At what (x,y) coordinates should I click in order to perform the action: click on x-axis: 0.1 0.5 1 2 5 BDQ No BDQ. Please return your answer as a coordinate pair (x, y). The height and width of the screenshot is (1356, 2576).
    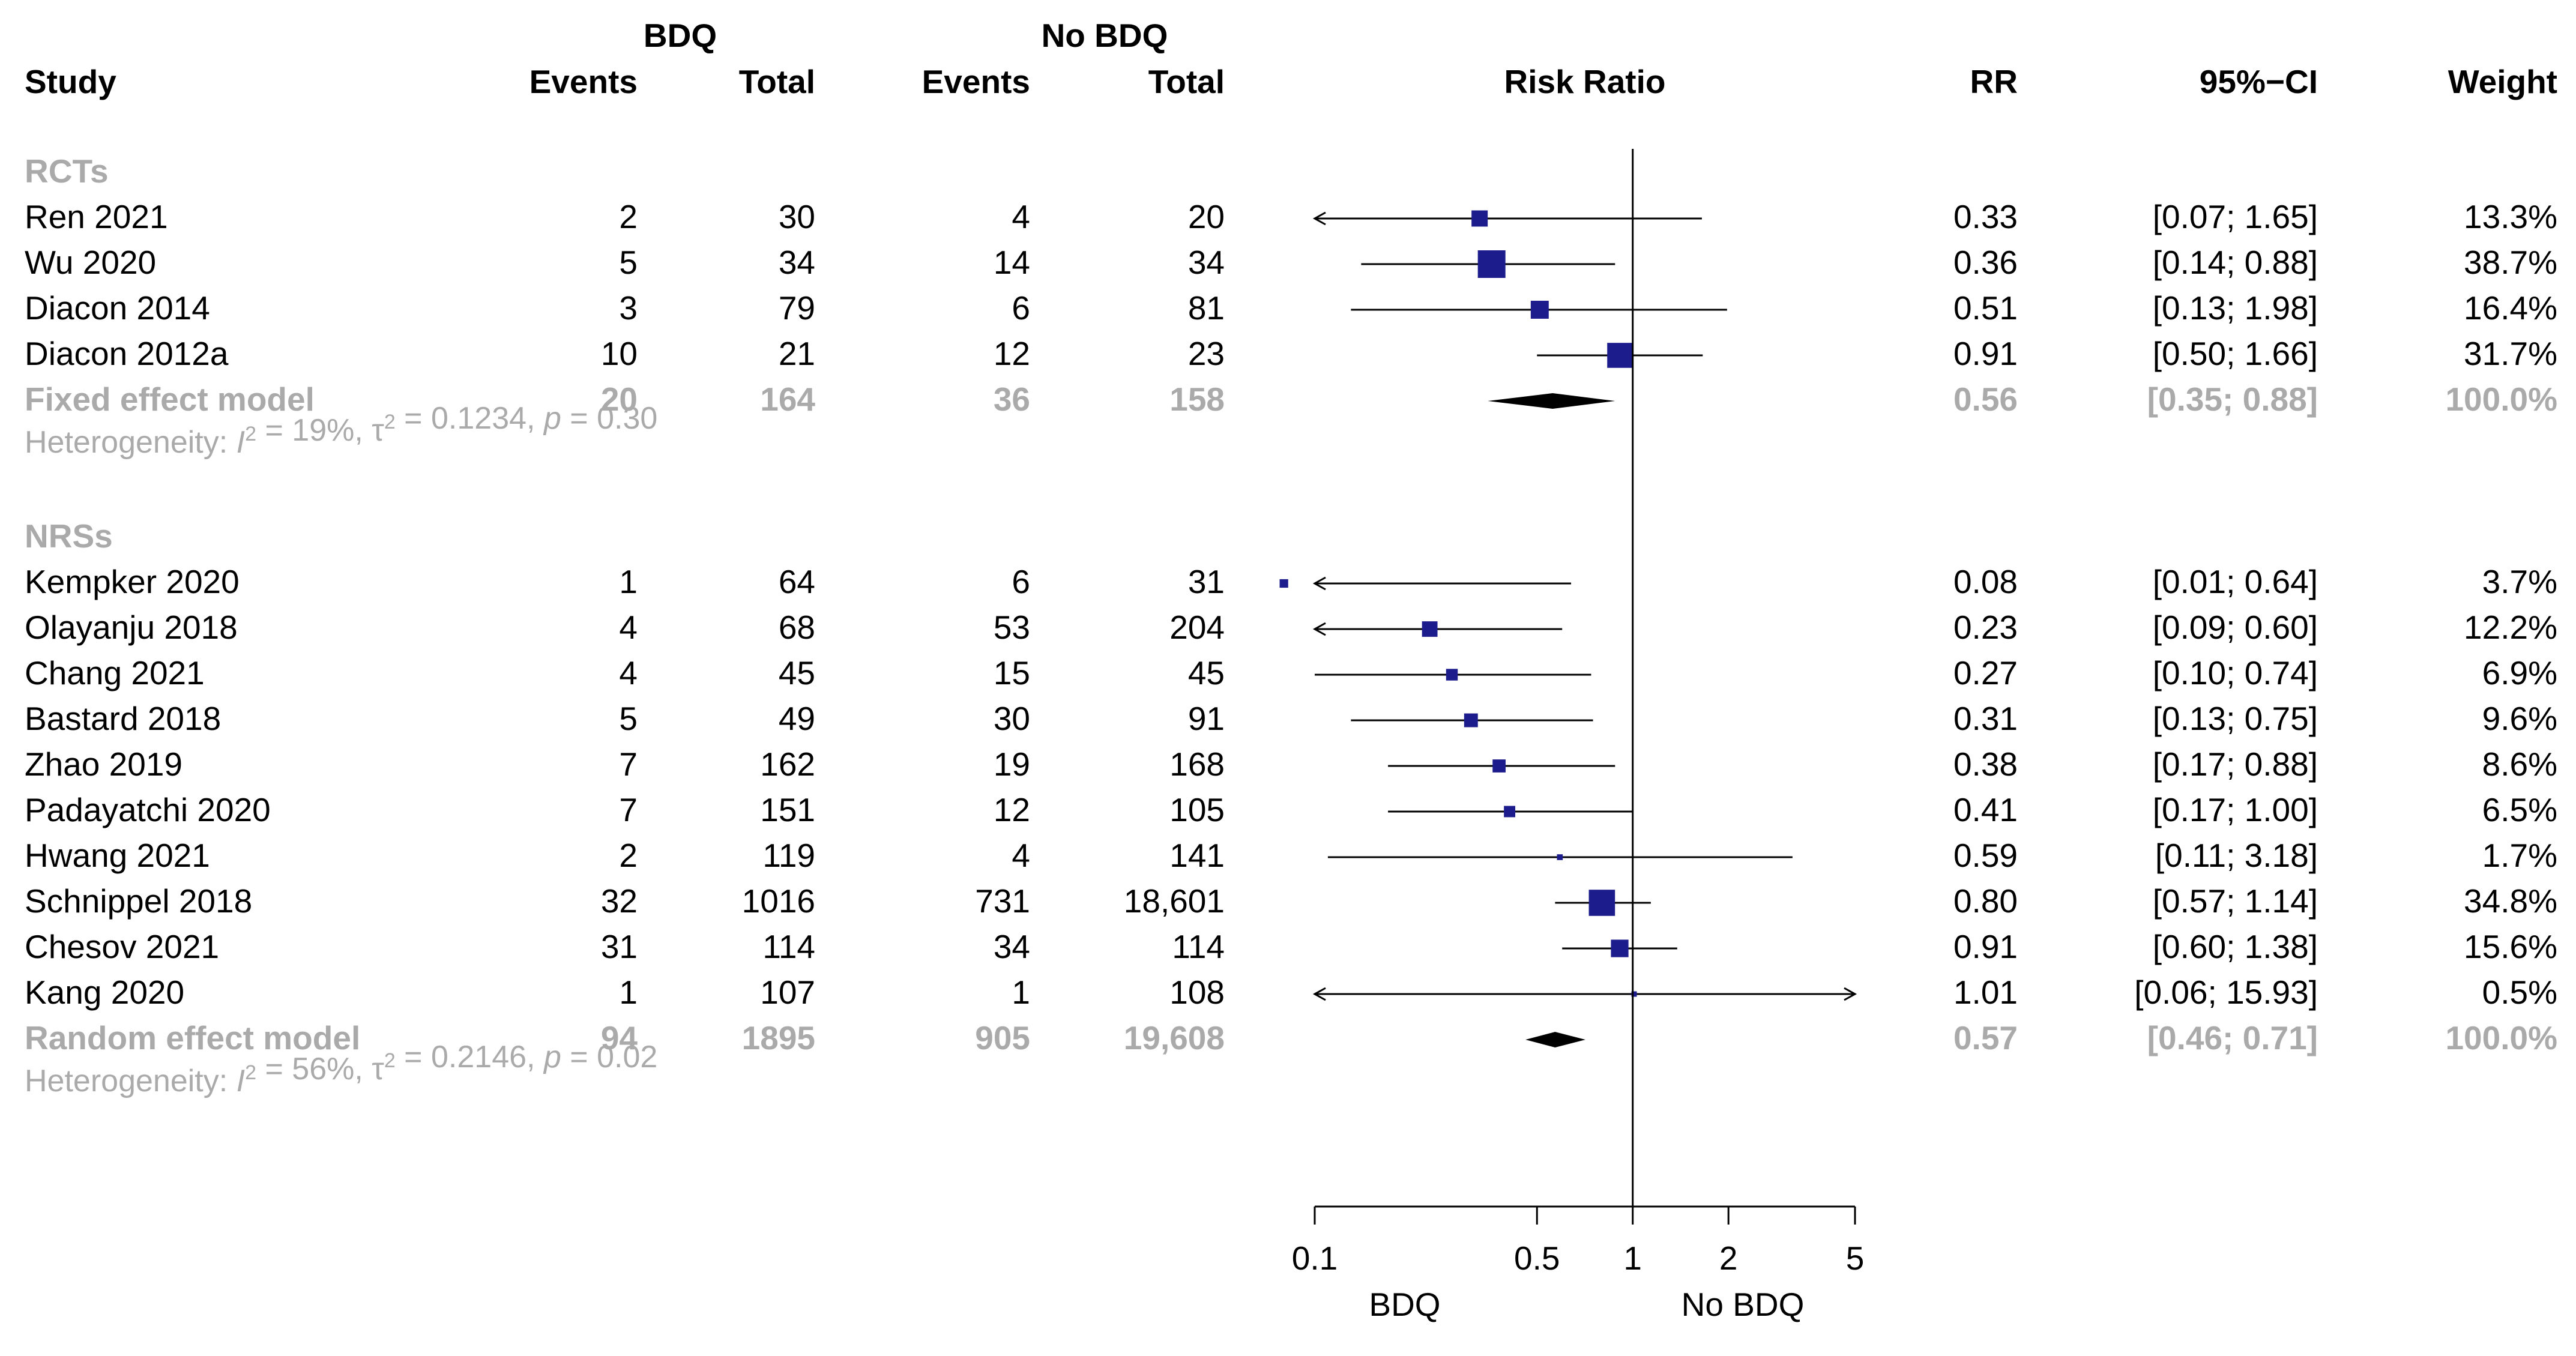
    Looking at the image, I should click on (1578, 1264).